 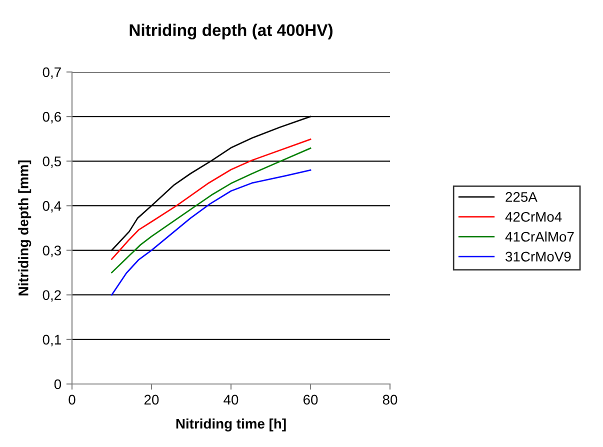 I want to click on y-tick-label: 0,4, so click(x=52, y=207).